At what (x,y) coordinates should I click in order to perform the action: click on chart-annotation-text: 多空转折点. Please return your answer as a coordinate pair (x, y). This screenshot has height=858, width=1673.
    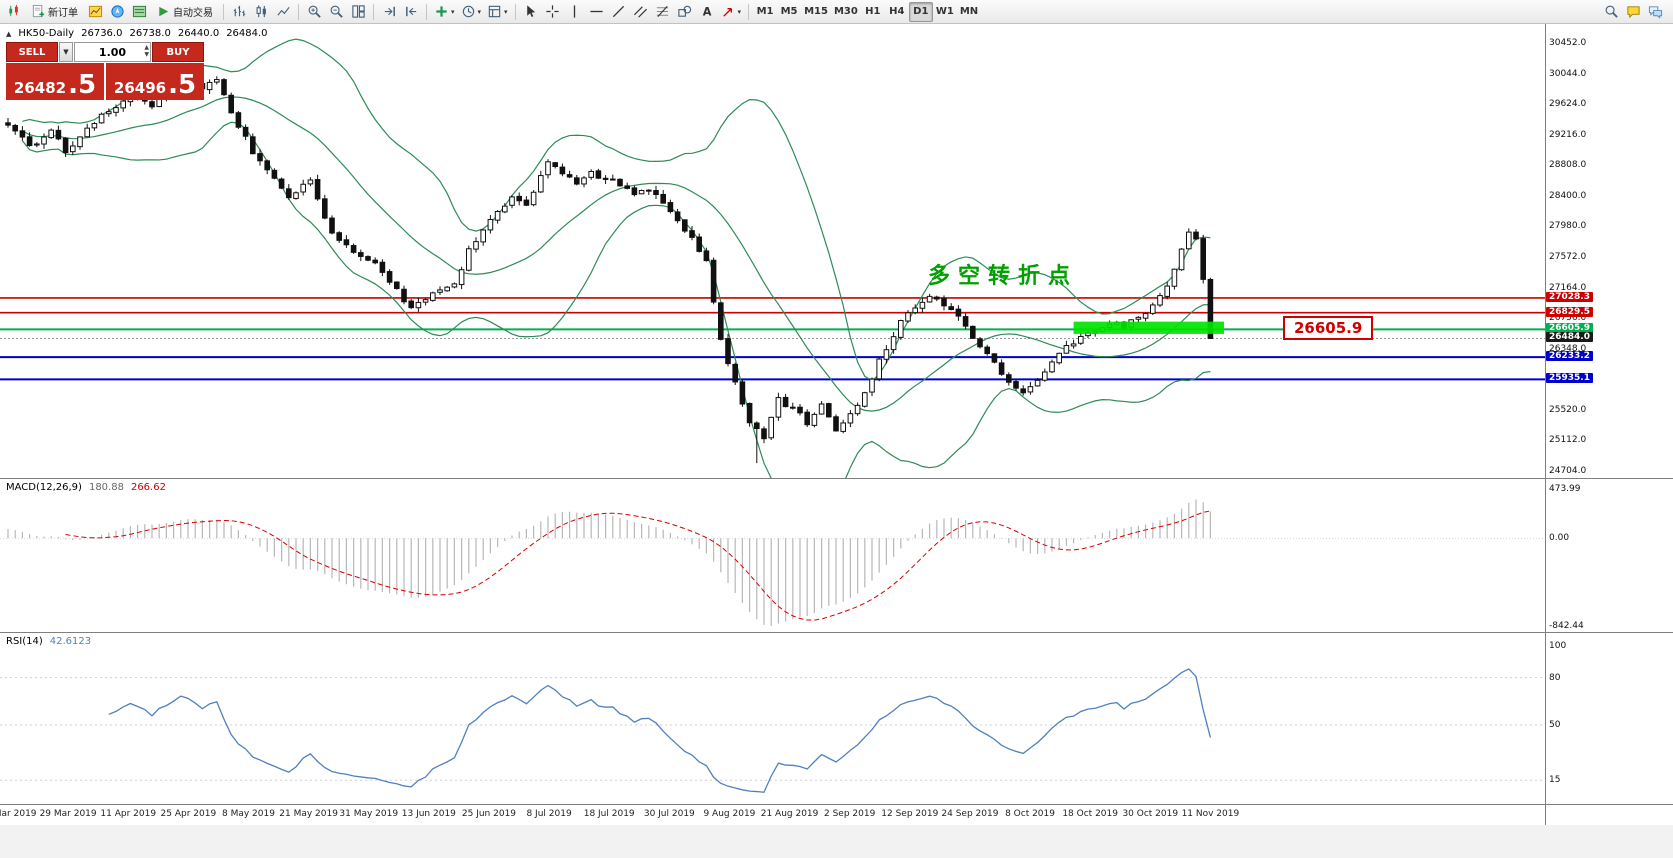
    Looking at the image, I should click on (1003, 276).